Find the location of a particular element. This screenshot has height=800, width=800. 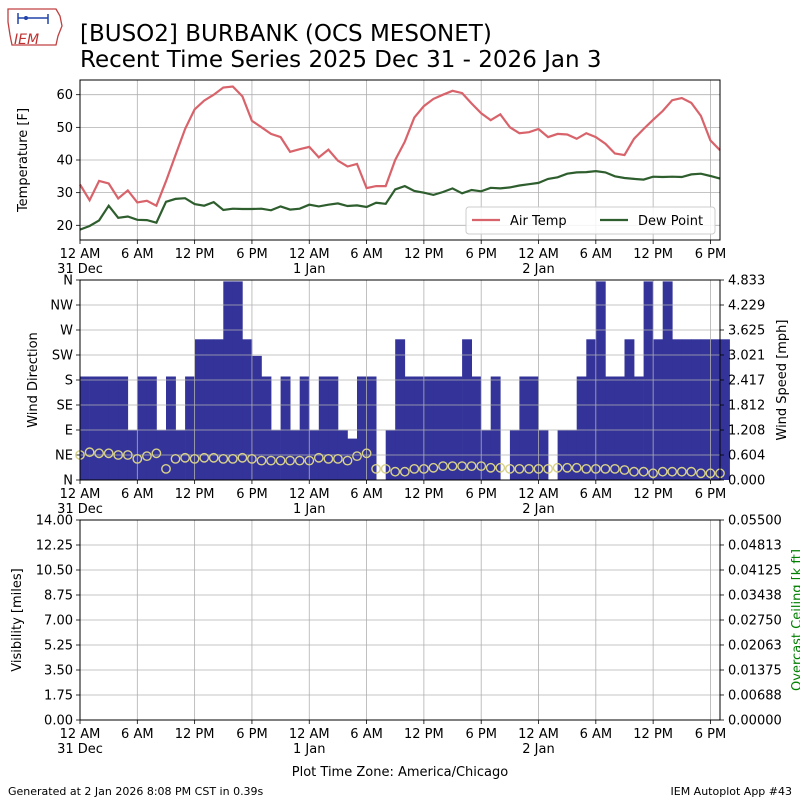

y2-tick-label: 2.417 is located at coordinates (746, 380).